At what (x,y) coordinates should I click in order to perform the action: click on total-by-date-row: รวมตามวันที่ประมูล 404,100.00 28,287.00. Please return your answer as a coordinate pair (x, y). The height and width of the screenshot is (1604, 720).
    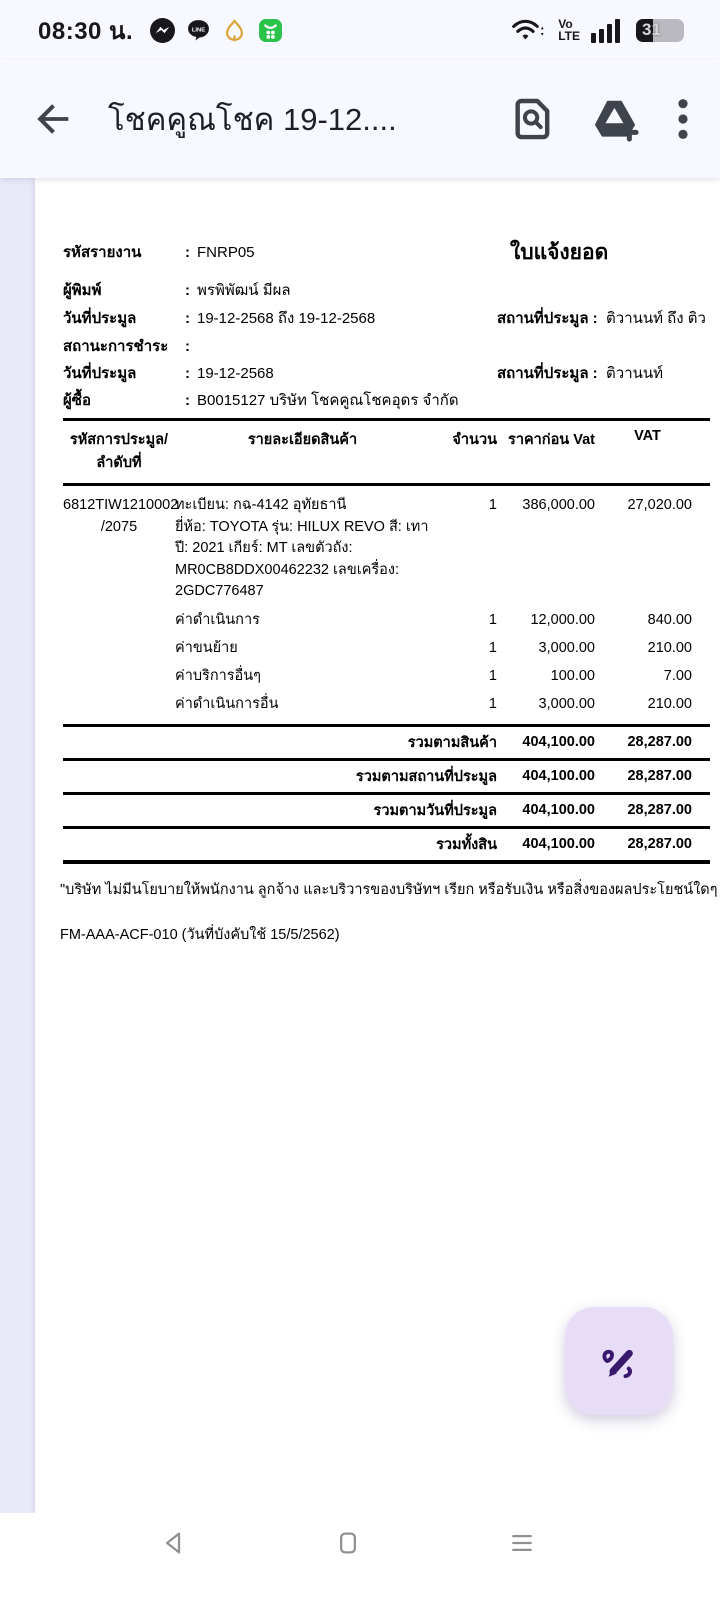
    Looking at the image, I should click on (532, 810).